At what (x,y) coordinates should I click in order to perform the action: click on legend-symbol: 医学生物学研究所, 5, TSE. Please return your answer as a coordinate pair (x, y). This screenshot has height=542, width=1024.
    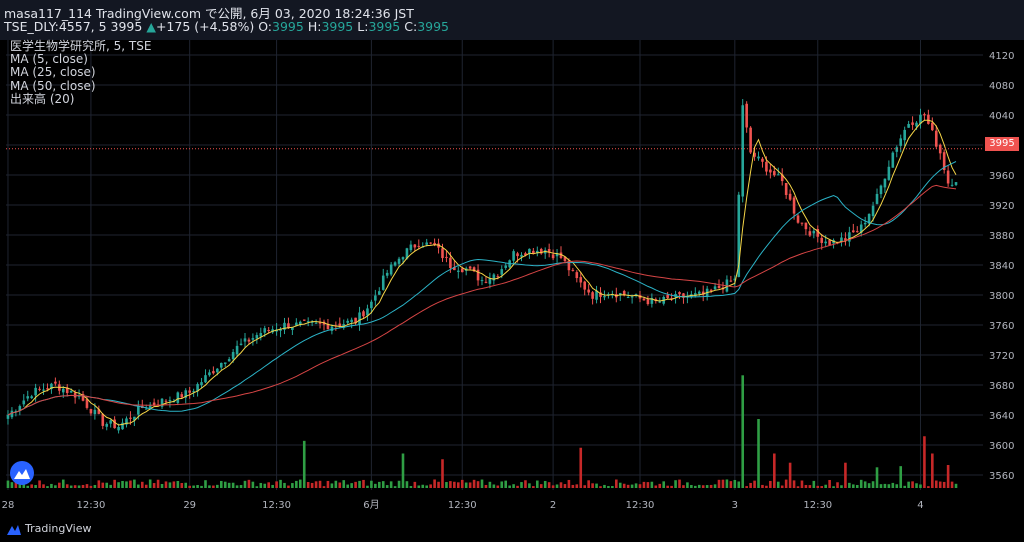
    Looking at the image, I should click on (81, 46).